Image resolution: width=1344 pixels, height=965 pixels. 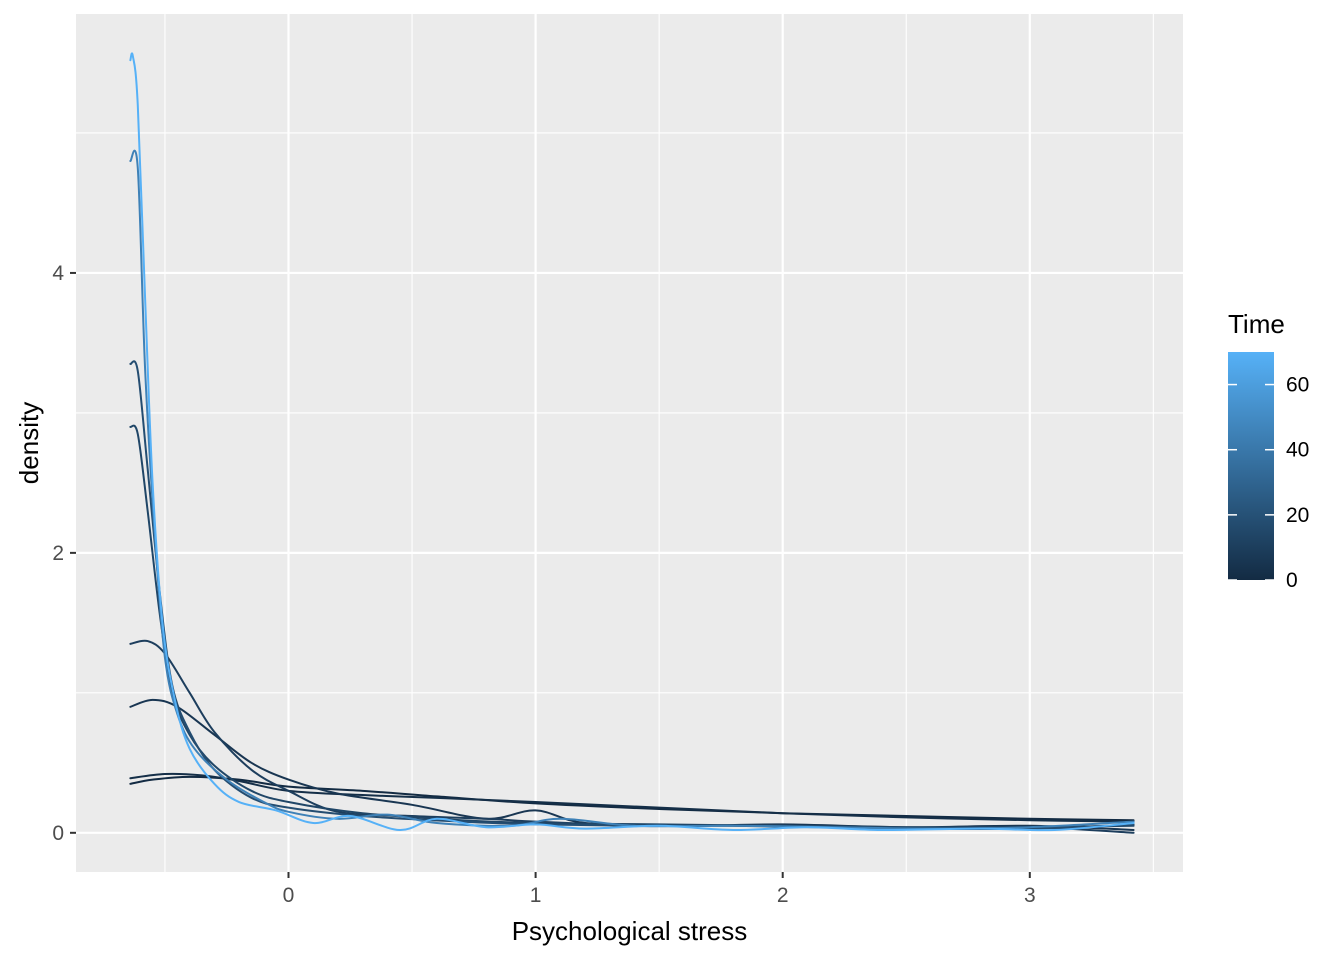 I want to click on y-tick-label: 2, so click(x=58, y=553).